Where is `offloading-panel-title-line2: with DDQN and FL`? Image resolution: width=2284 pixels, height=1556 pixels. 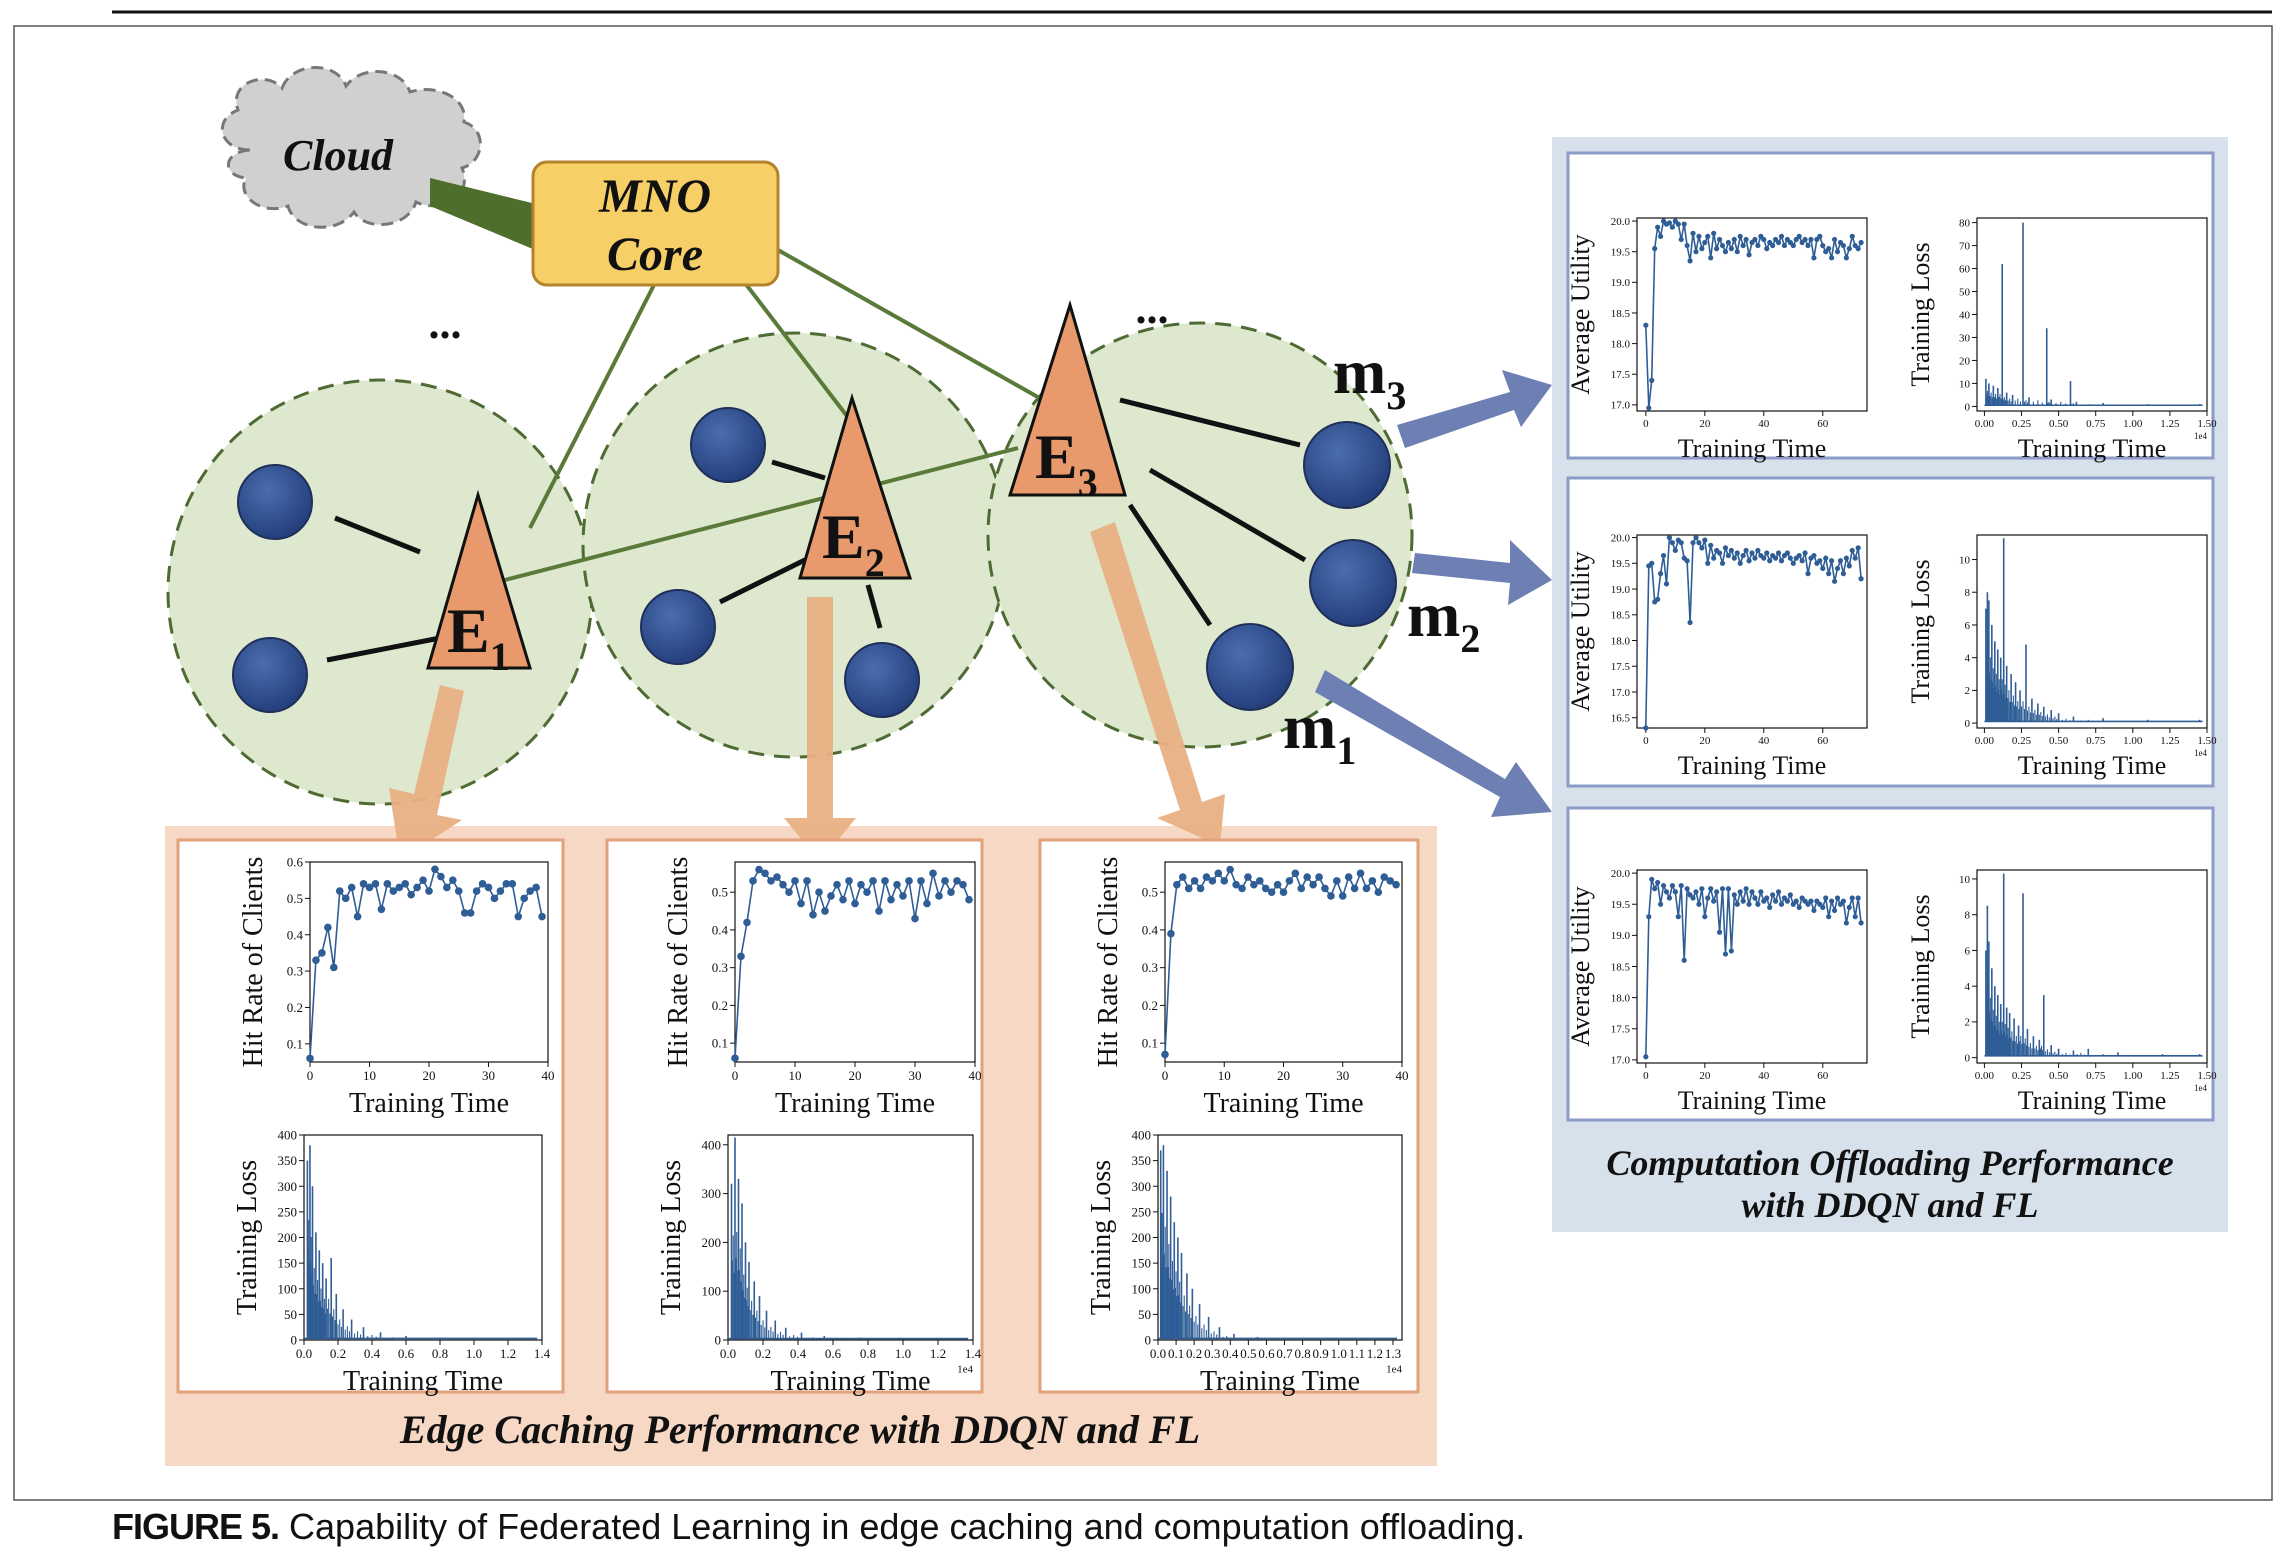
offloading-panel-title-line2: with DDQN and FL is located at coordinates (1889, 1205).